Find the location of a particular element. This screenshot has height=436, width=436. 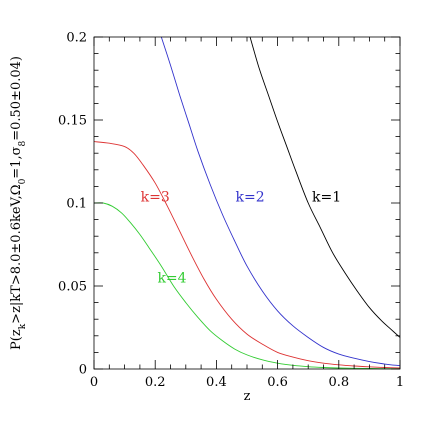

y-tick-label: 0.1 is located at coordinates (76, 204).